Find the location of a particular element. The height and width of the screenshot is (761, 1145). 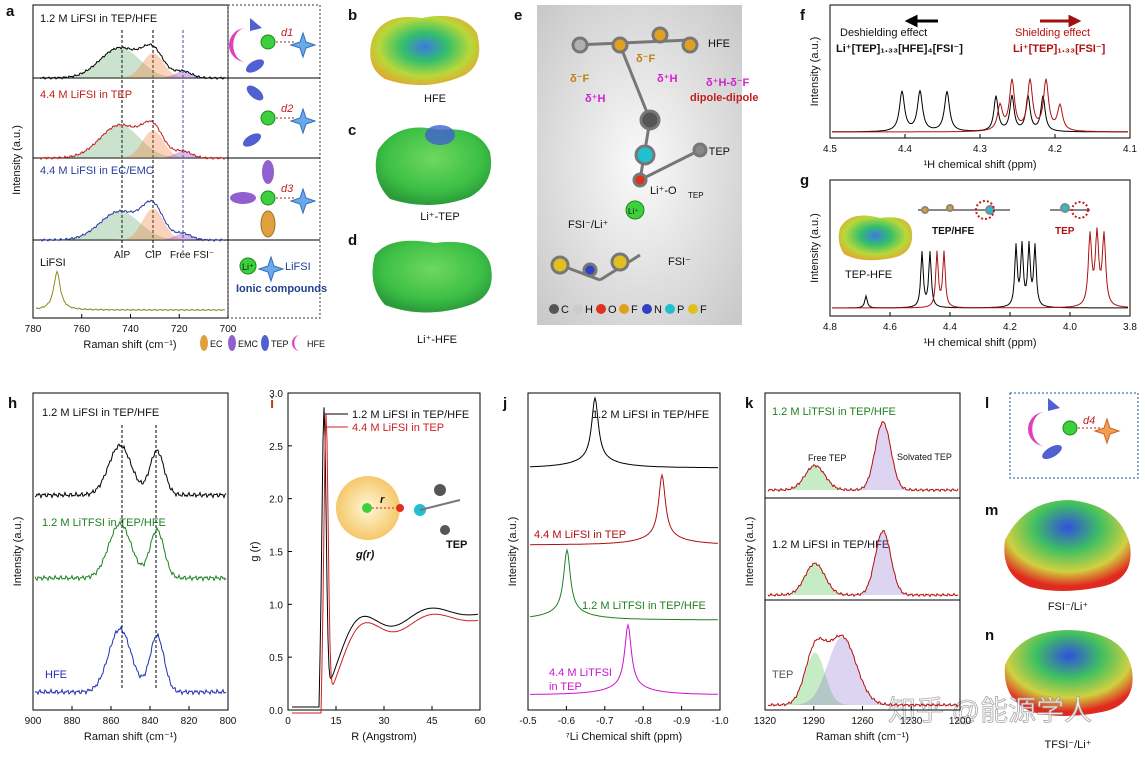

x-tick-label: -0.8 is located at coordinates (644, 721).